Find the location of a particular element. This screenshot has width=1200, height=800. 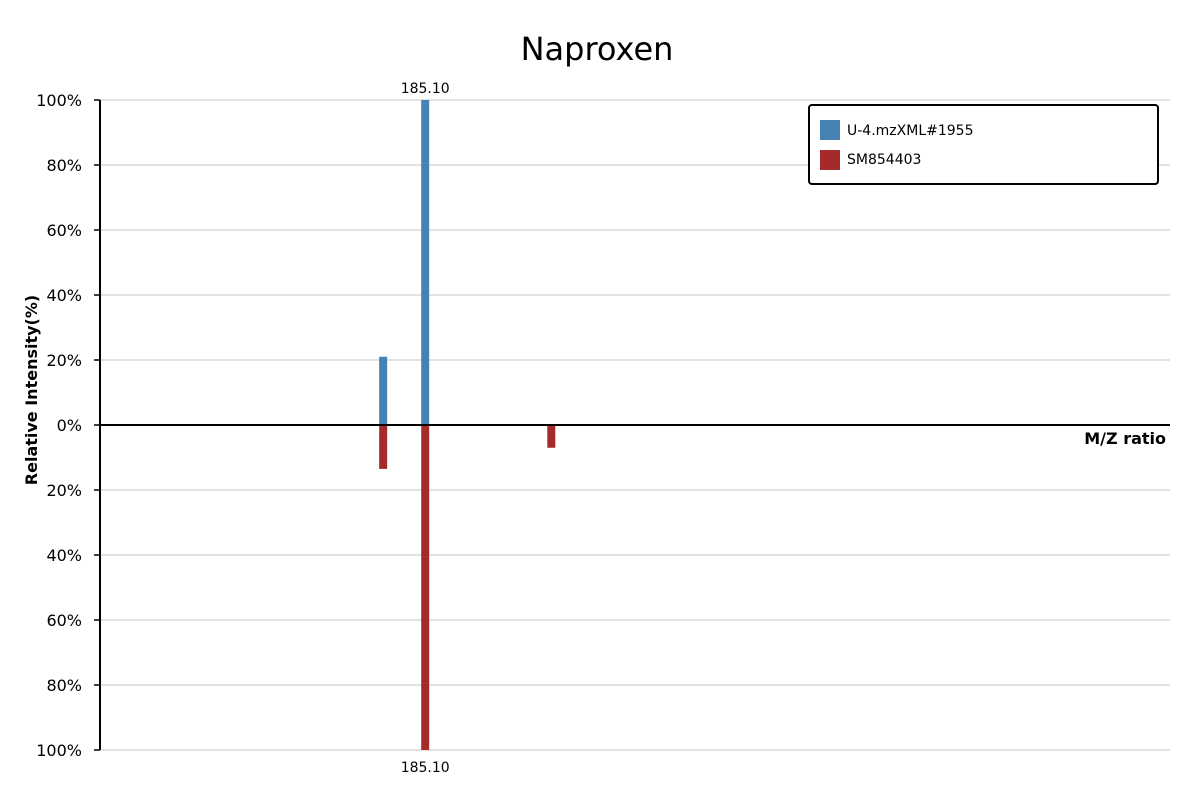

legend: U-4.mzXML#1955 SM854403 is located at coordinates (983, 144).